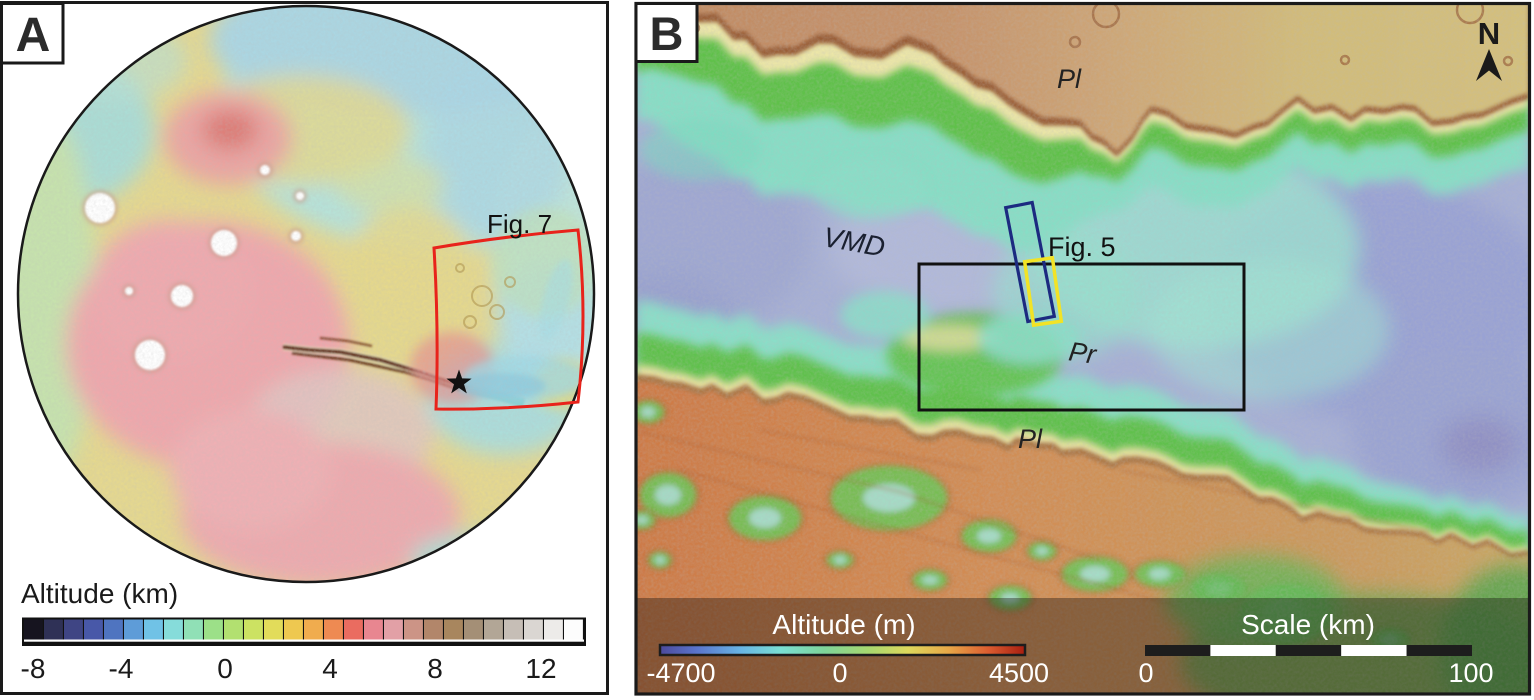 The height and width of the screenshot is (700, 1534). Describe the element at coordinates (99, 593) in the screenshot. I see `svg-text: Altitude (km)` at that location.